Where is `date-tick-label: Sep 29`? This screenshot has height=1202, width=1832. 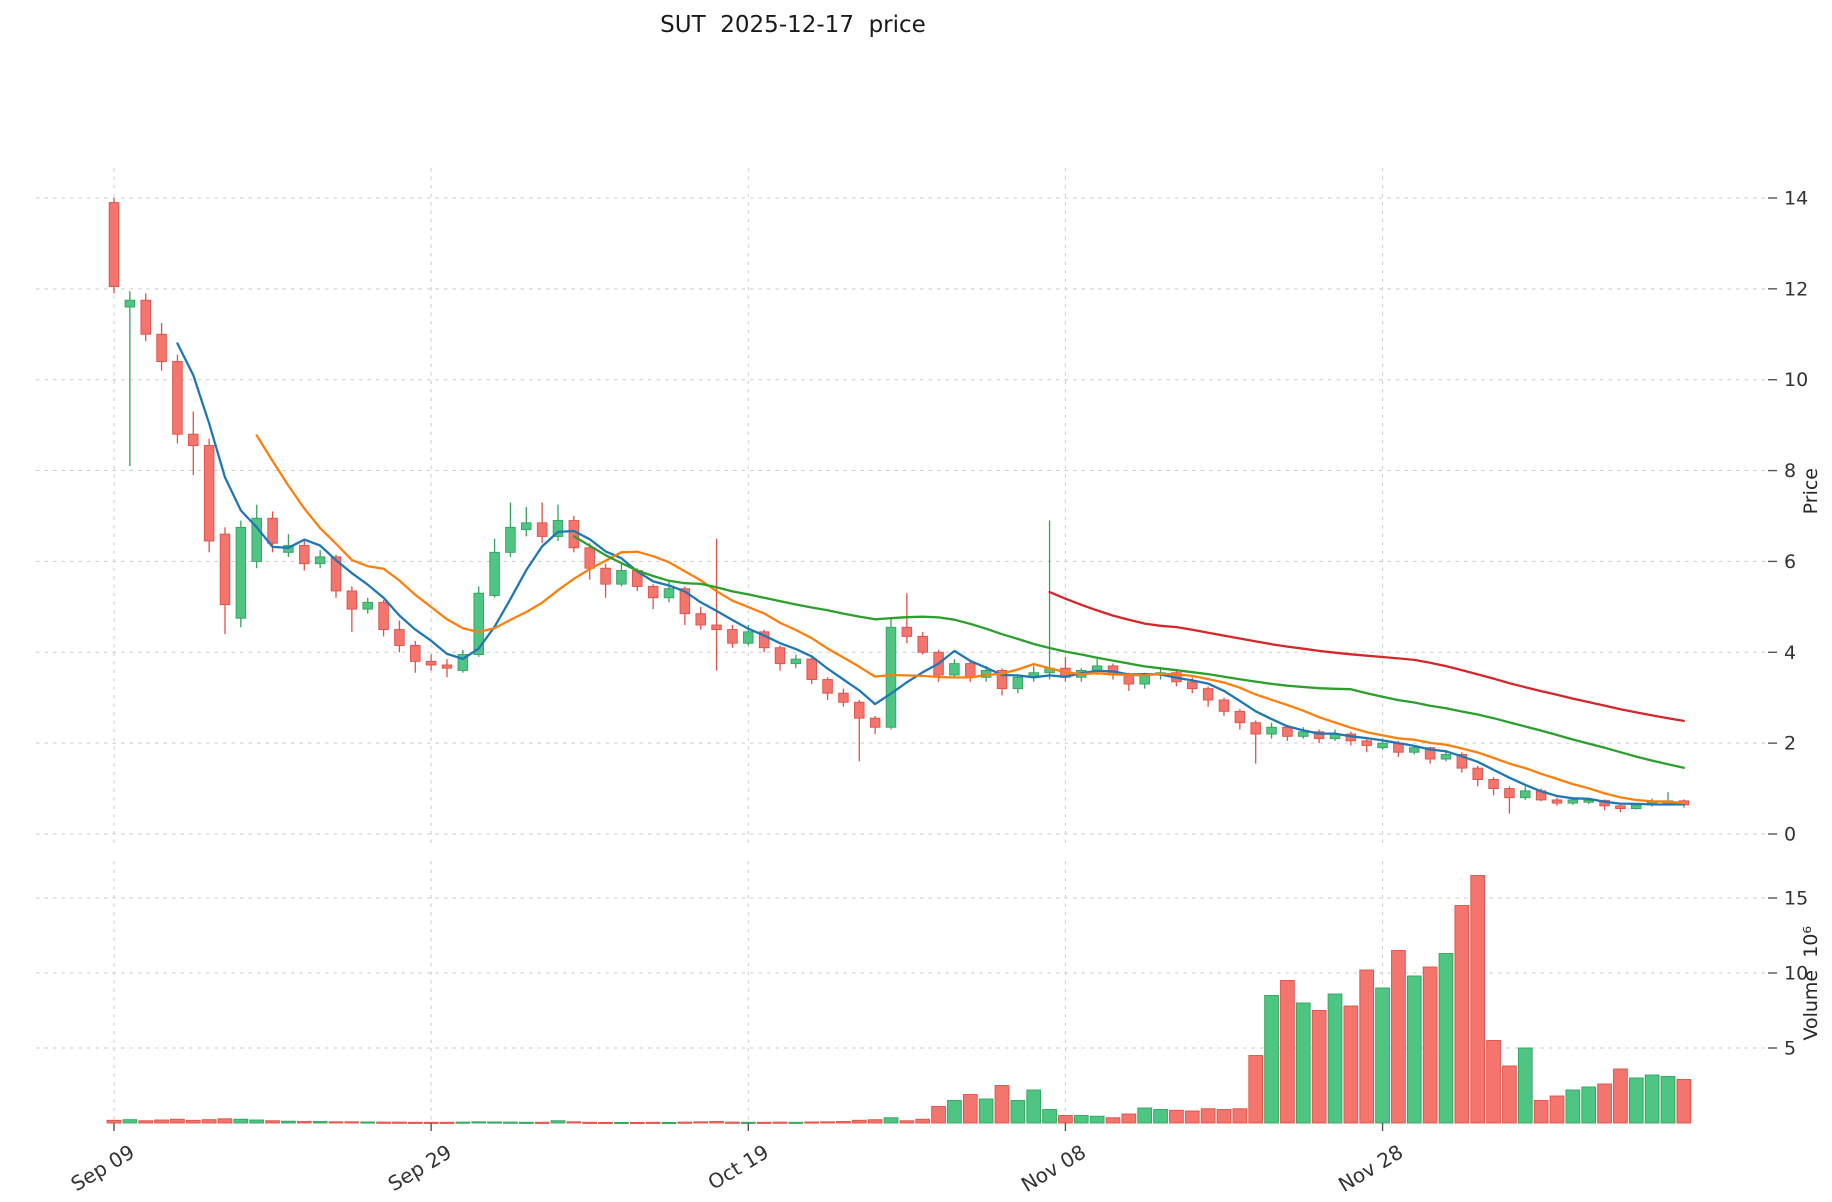 date-tick-label: Sep 29 is located at coordinates (420, 1168).